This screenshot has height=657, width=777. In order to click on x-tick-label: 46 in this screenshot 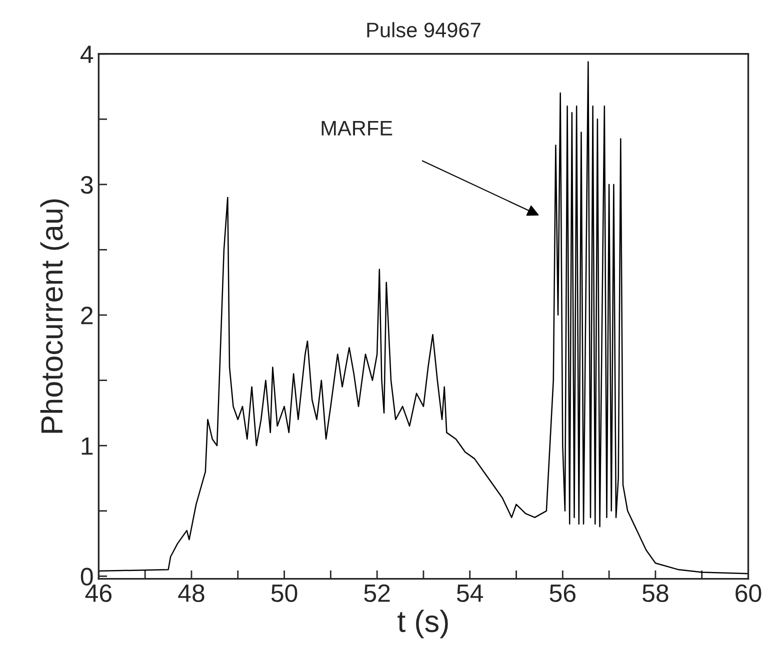, I will do `click(98, 593)`.